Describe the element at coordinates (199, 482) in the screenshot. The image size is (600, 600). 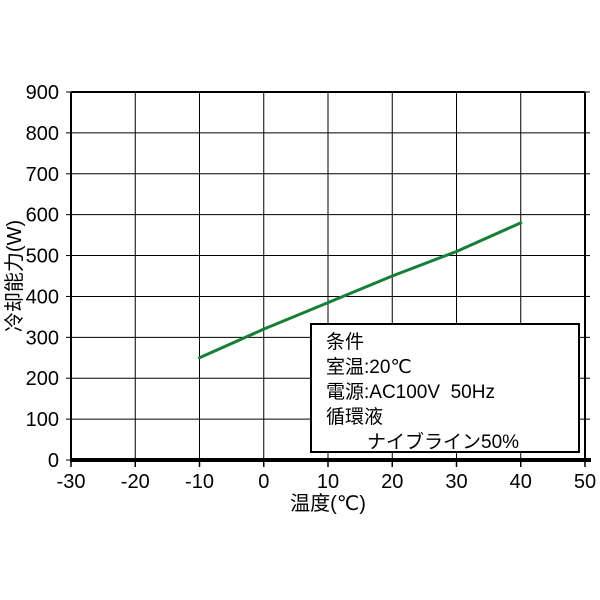
I see `x-tick-label: -10` at that location.